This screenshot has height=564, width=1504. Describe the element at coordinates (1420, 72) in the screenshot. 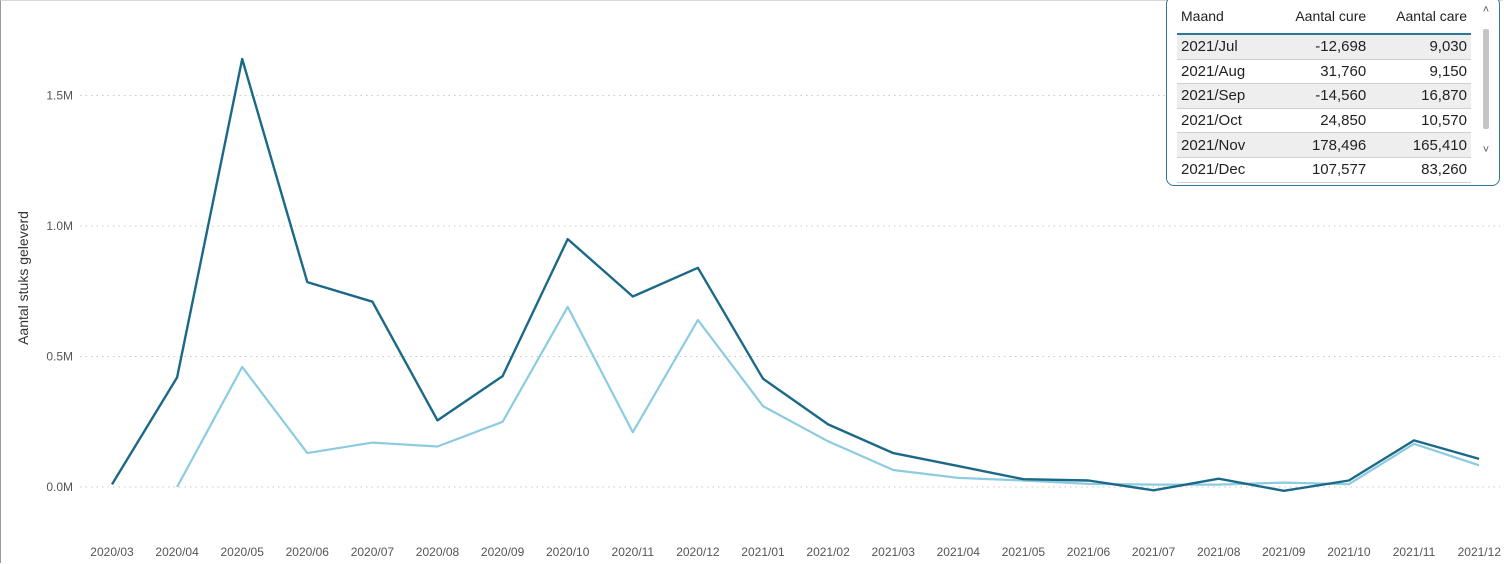

I see `cell-care: 9,150` at that location.